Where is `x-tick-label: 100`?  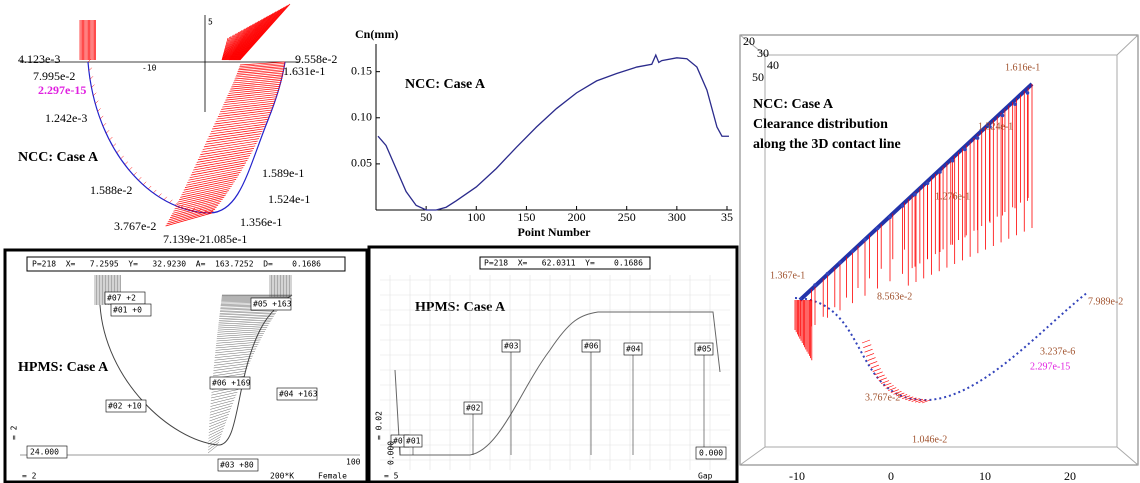
x-tick-label: 100 is located at coordinates (476, 217).